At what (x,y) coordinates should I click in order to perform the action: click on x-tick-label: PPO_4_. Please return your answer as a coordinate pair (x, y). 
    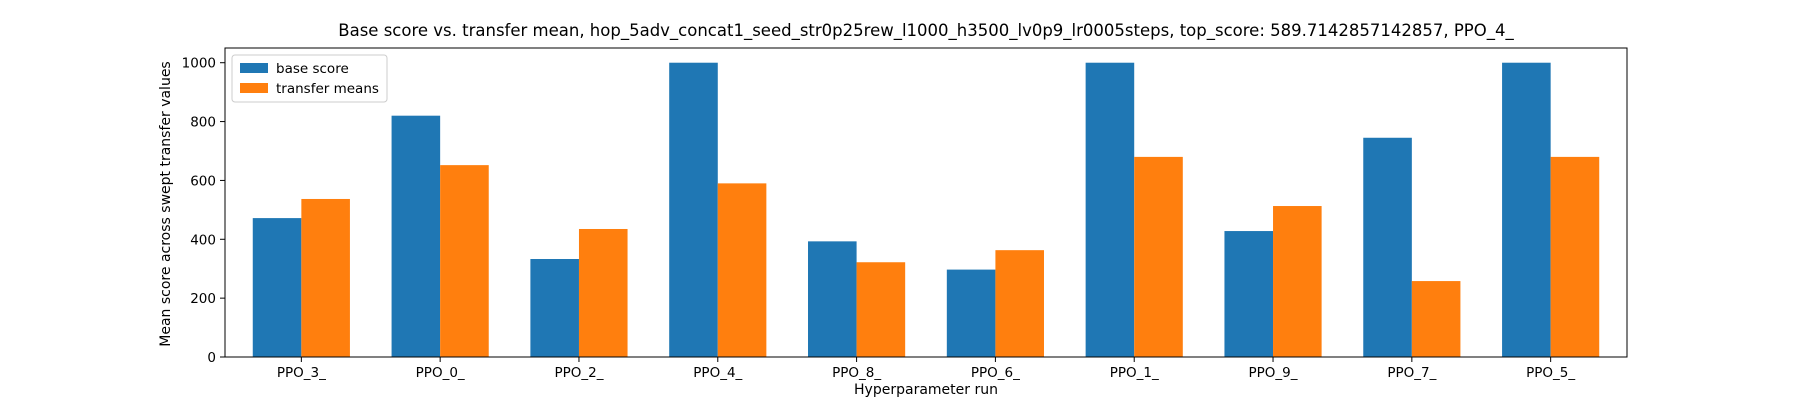
    Looking at the image, I should click on (717, 373).